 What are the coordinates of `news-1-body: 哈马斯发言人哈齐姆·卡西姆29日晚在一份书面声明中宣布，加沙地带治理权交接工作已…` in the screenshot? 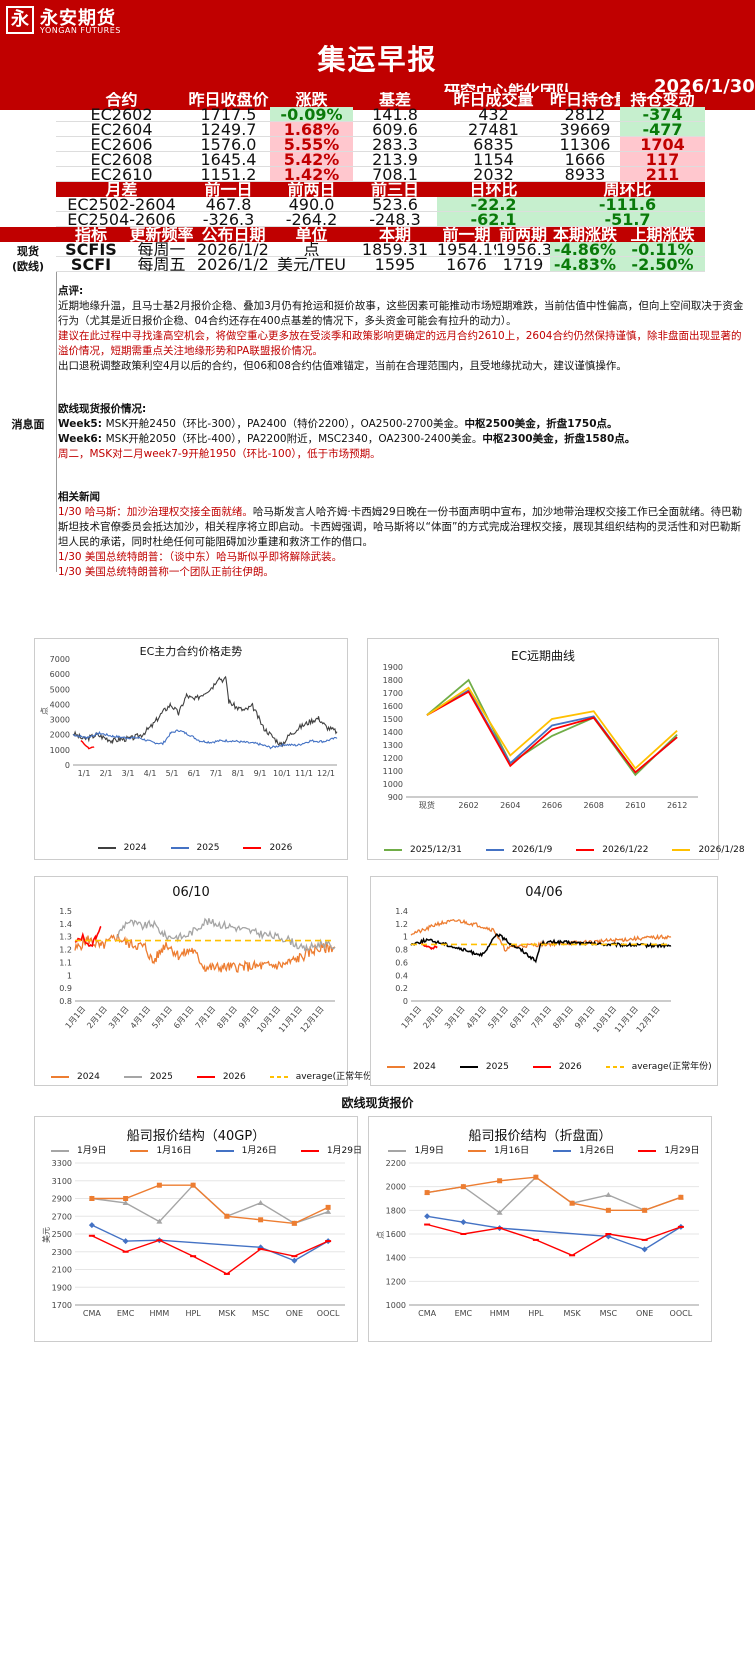 It's located at (400, 527).